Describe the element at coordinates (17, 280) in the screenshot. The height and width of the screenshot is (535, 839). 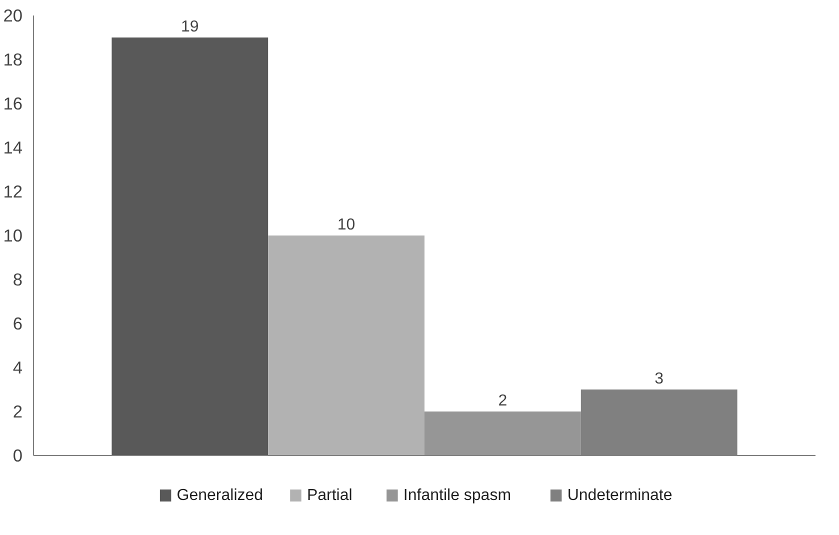
I see `y-tick-label: 8` at that location.